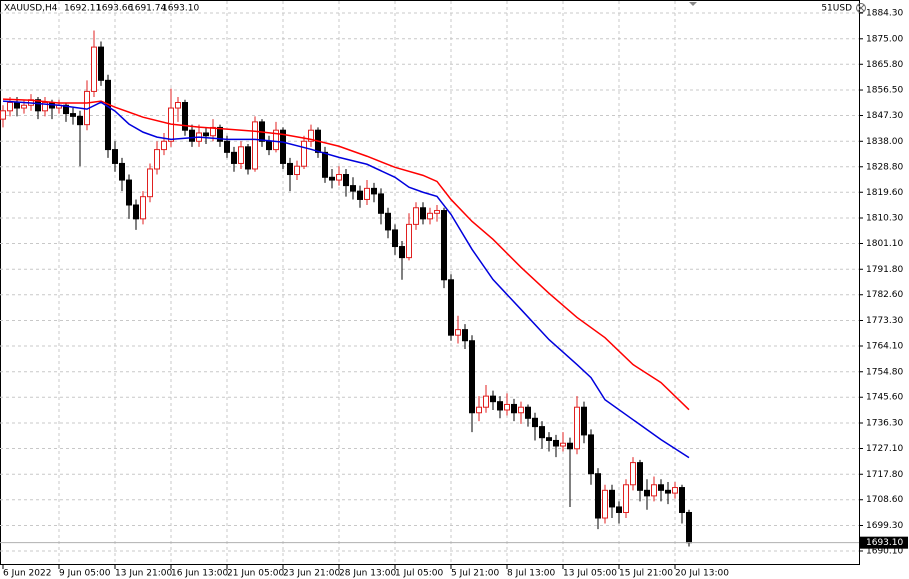 The height and width of the screenshot is (579, 909). Describe the element at coordinates (419, 574) in the screenshot. I see `x-tick-label: 1 Jul 05:00` at that location.